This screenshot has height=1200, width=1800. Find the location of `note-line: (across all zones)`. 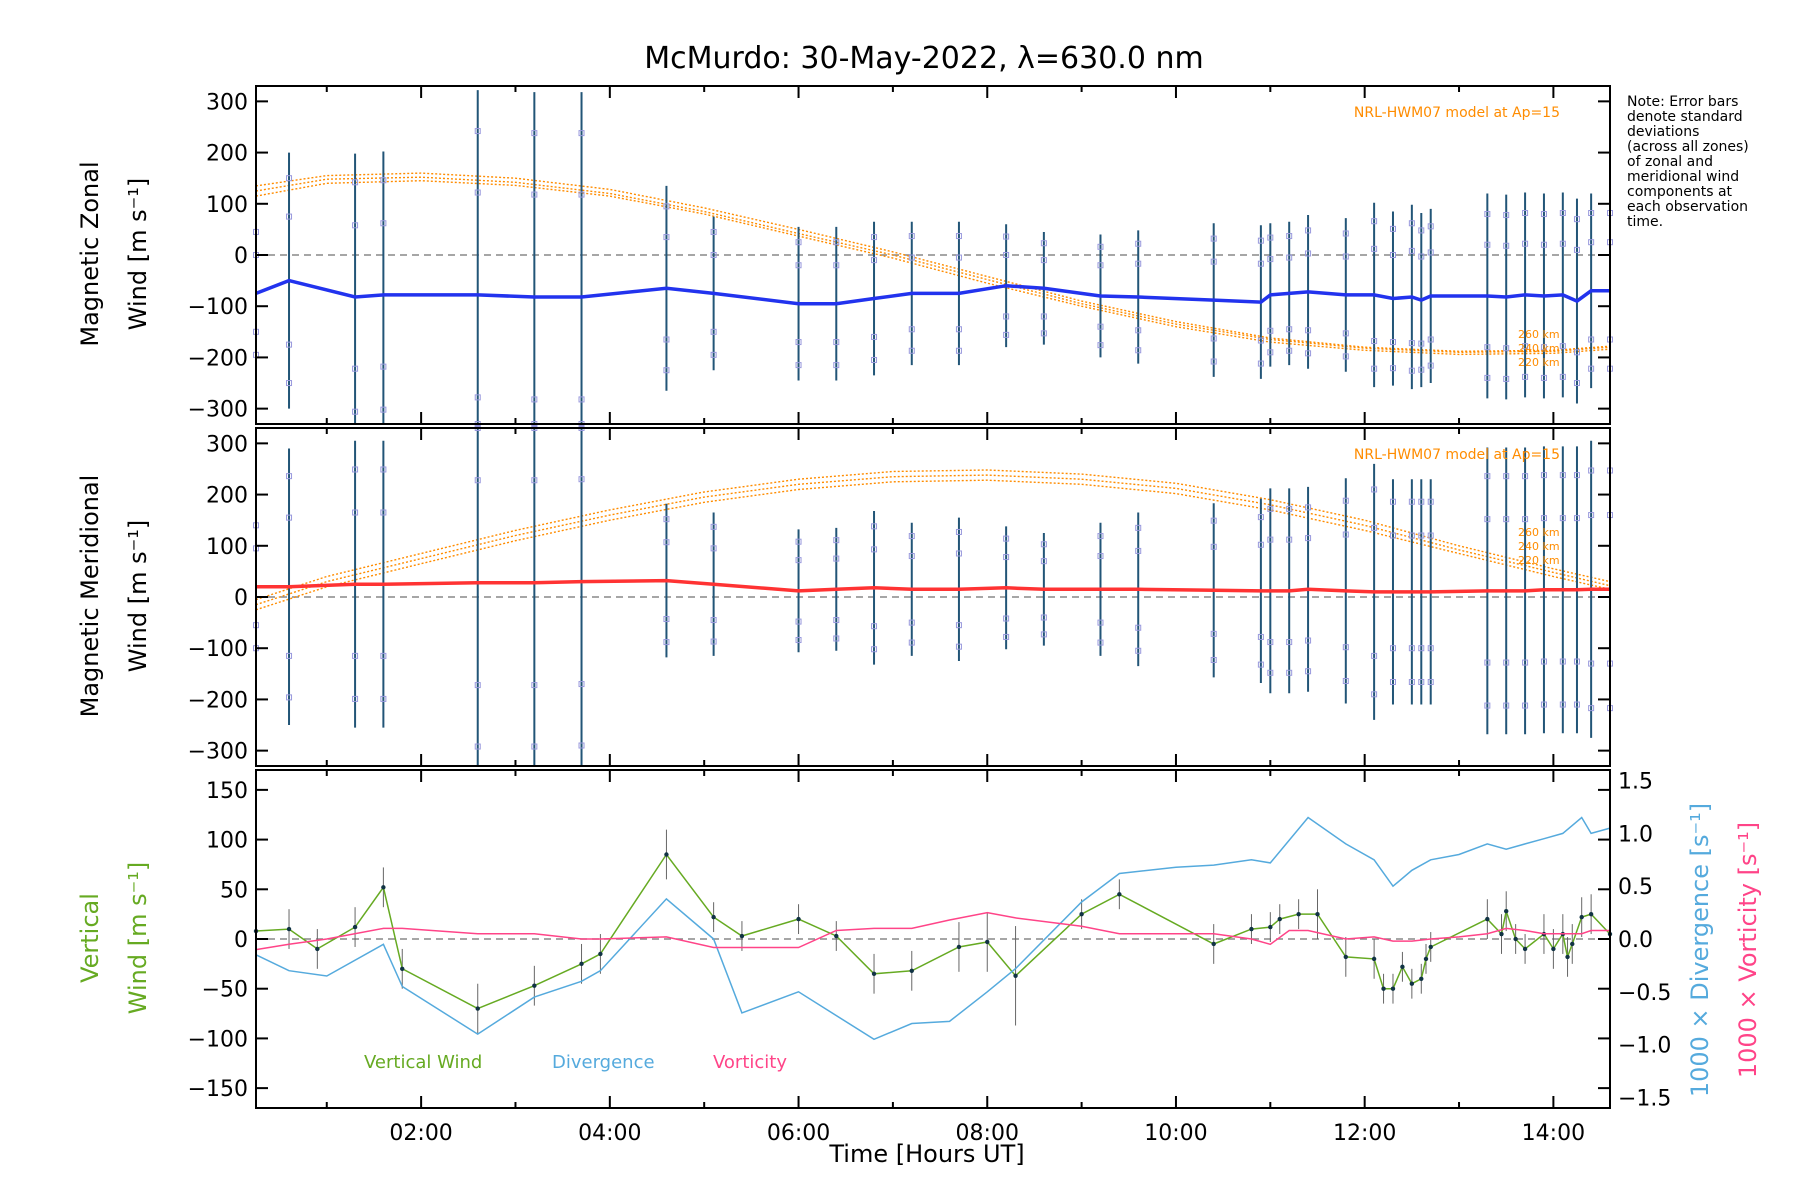

note-line: (across all zones) is located at coordinates (1688, 147).